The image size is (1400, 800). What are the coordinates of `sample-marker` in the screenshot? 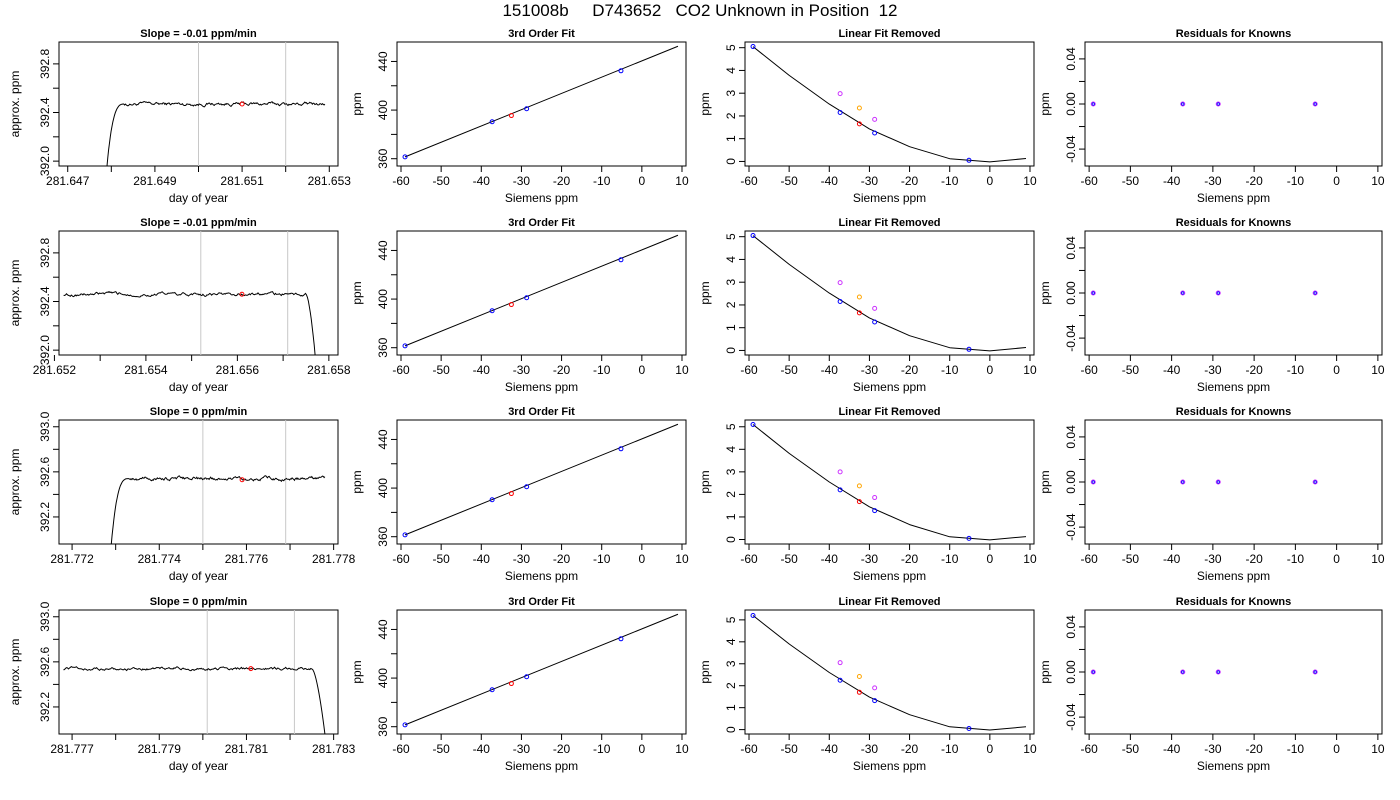 It's located at (242, 104).